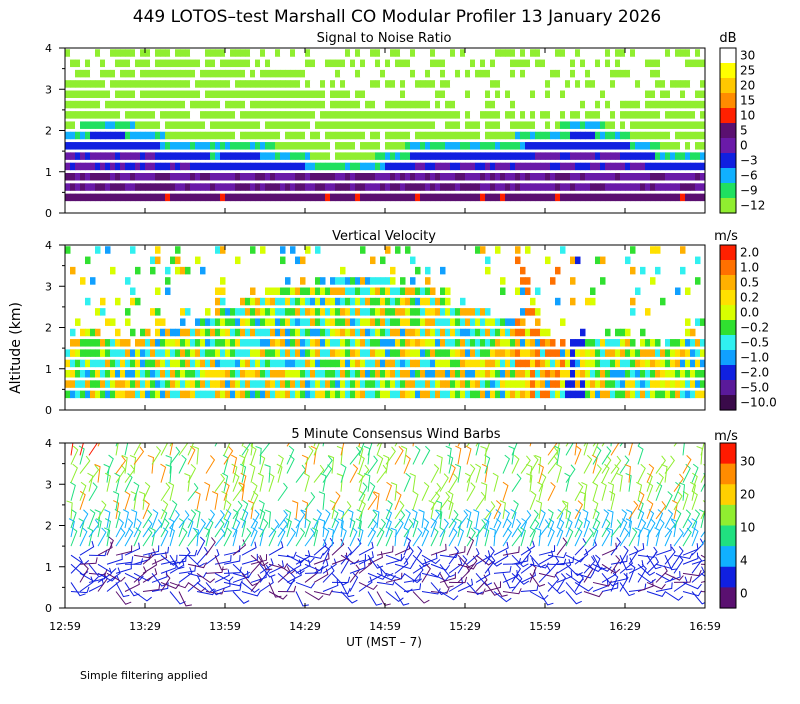 The height and width of the screenshot is (704, 800). I want to click on footer-note: Simple filtering applied, so click(144, 675).